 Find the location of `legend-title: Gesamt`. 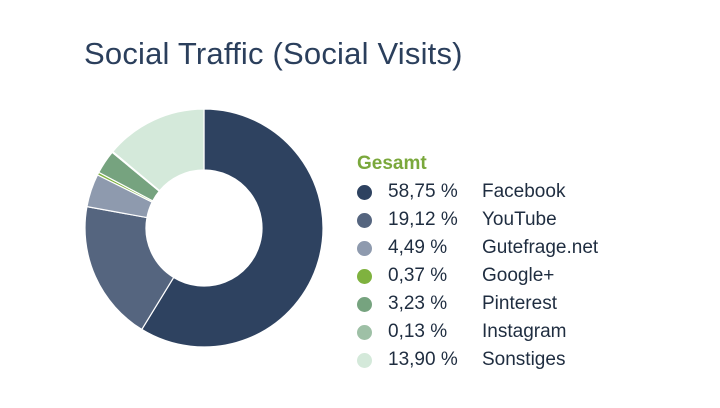

legend-title: Gesamt is located at coordinates (392, 163).